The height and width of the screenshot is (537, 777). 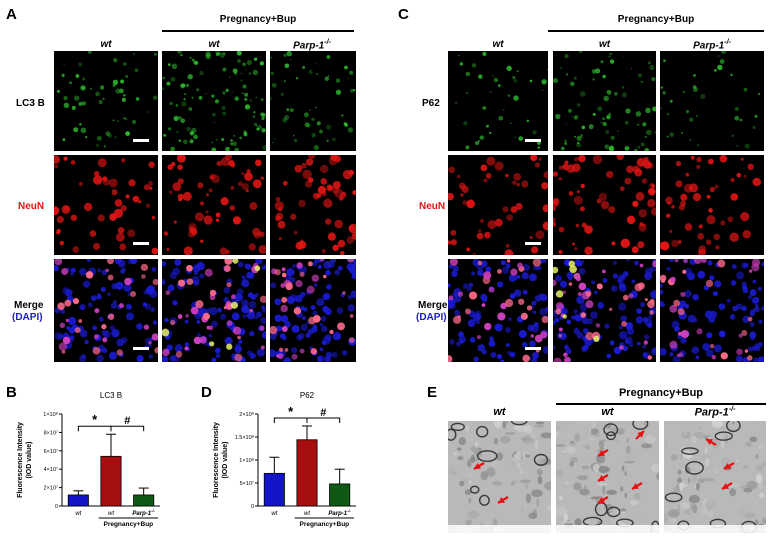 I want to click on panel-a-lc3b-preg-wt-image, so click(x=214, y=101).